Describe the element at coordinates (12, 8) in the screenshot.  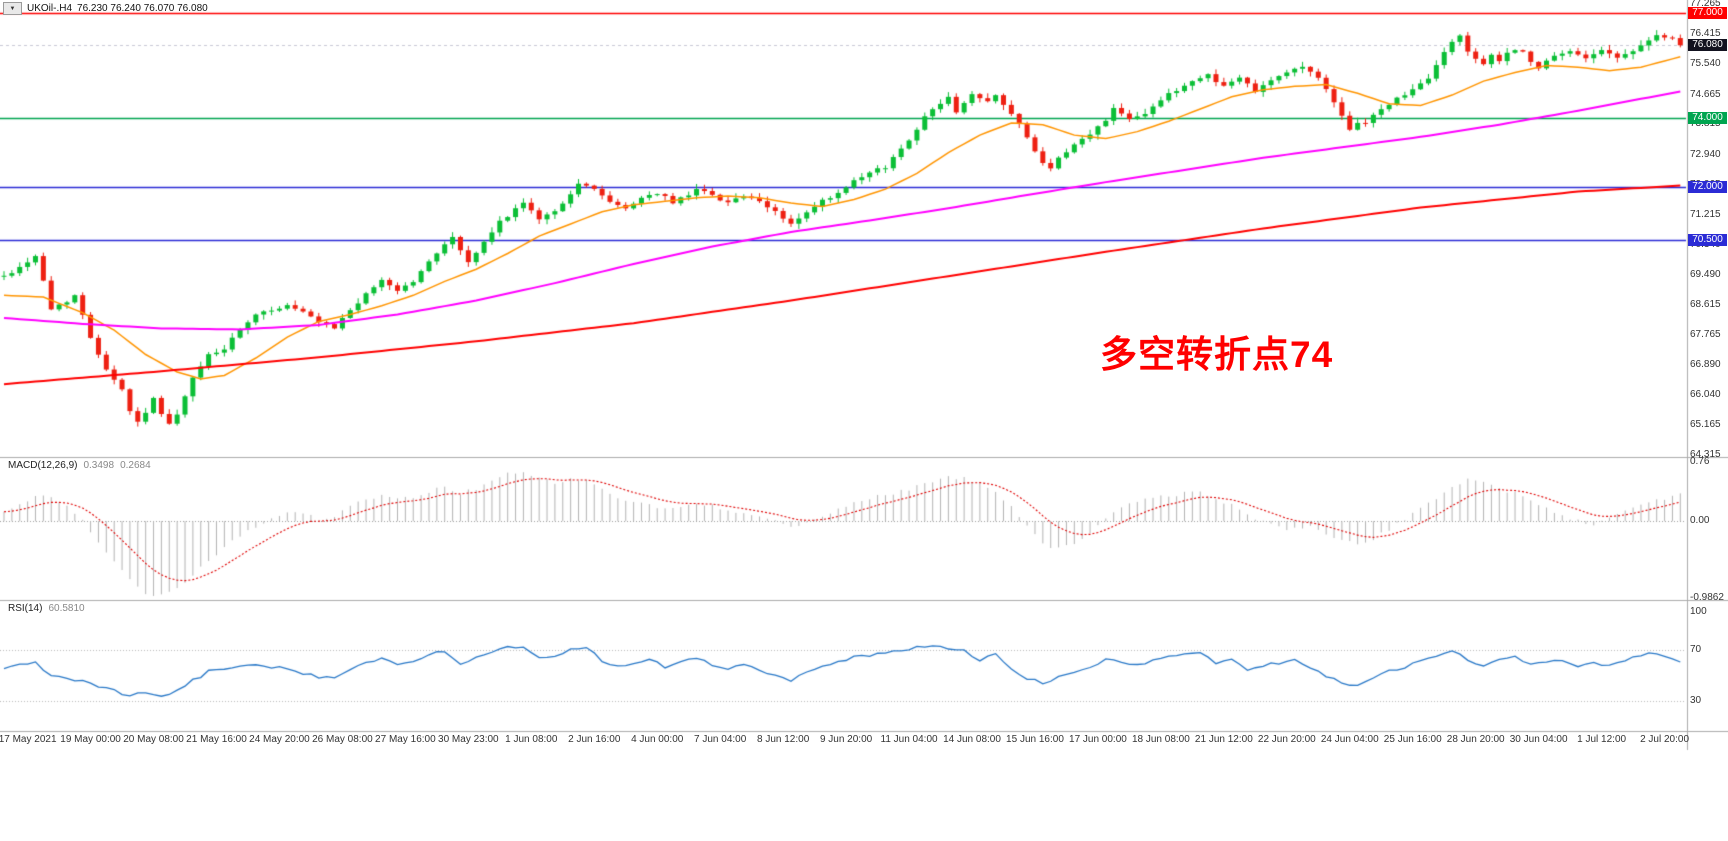
I see `symbol-dropdown-button: ▼` at that location.